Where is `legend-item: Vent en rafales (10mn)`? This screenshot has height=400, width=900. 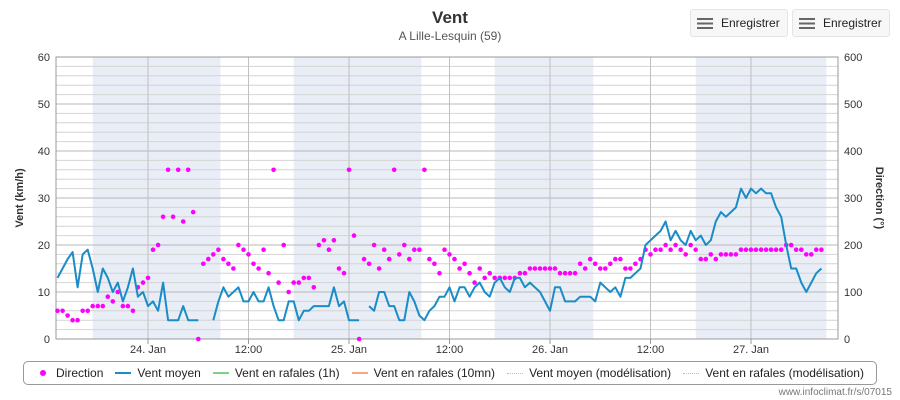 legend-item: Vent en rafales (10mn) is located at coordinates (423, 373).